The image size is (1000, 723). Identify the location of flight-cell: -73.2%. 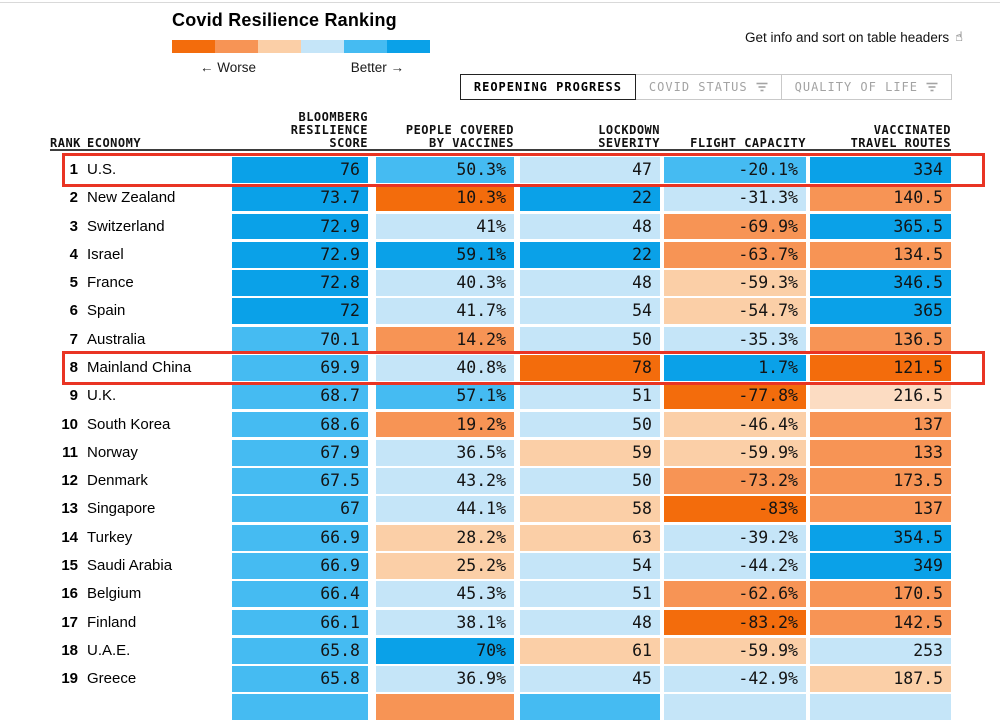
(735, 481).